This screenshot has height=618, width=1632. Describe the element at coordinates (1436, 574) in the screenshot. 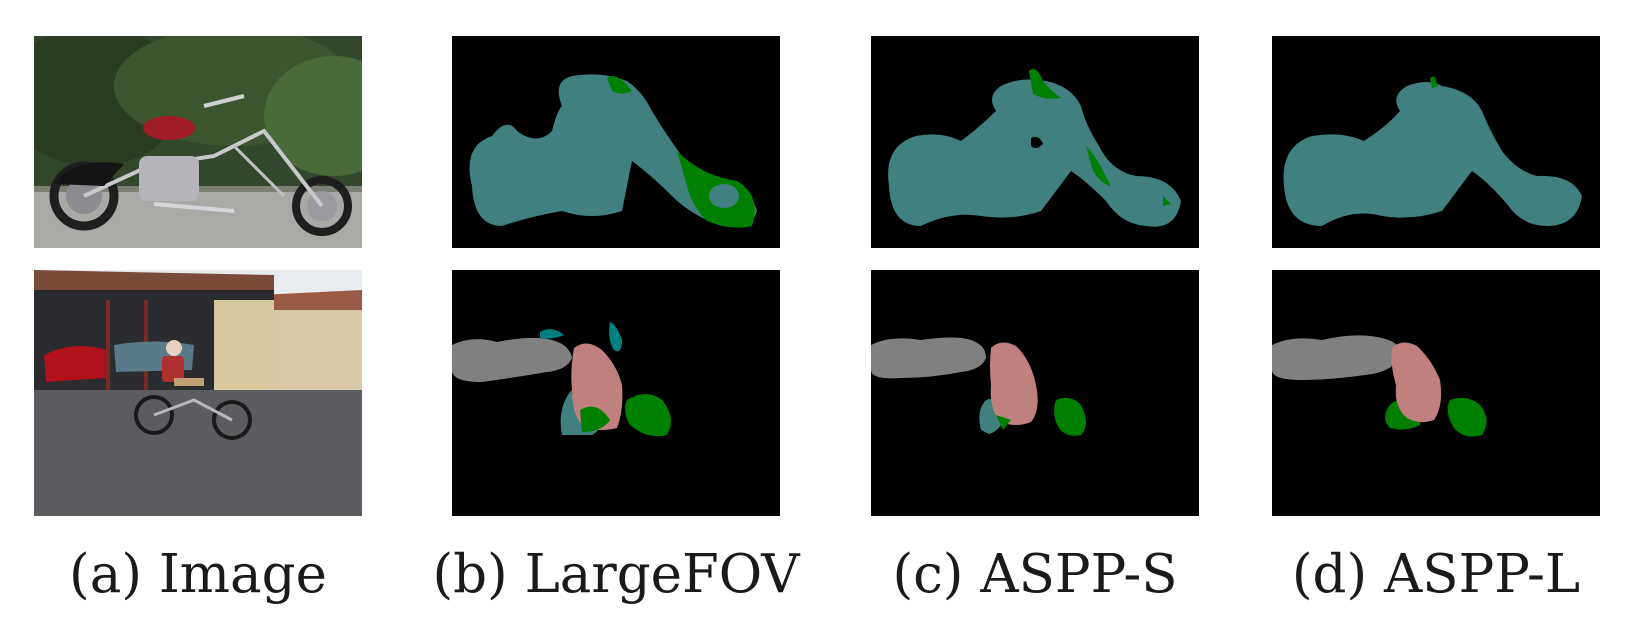

I see `caption-aspp-l: (d) ASPP-L` at that location.